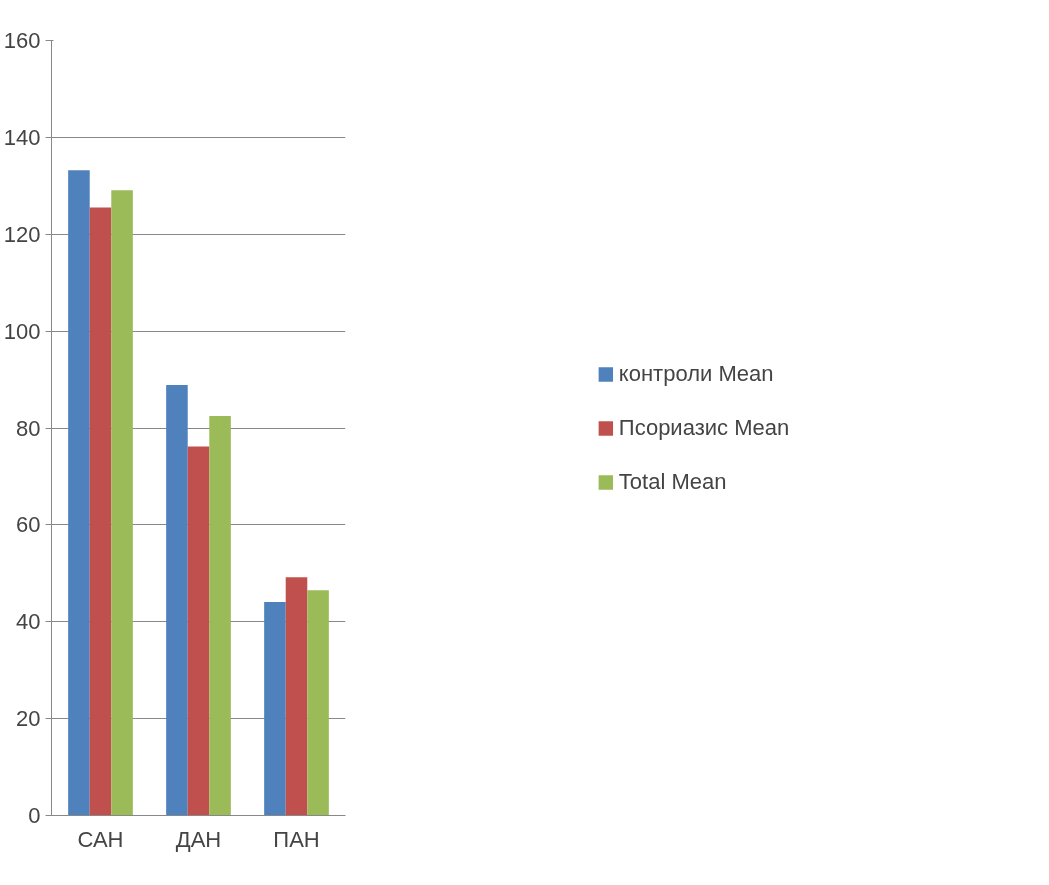 The width and height of the screenshot is (1049, 885). What do you see at coordinates (22, 137) in the screenshot?
I see `y-tick-label: 140` at bounding box center [22, 137].